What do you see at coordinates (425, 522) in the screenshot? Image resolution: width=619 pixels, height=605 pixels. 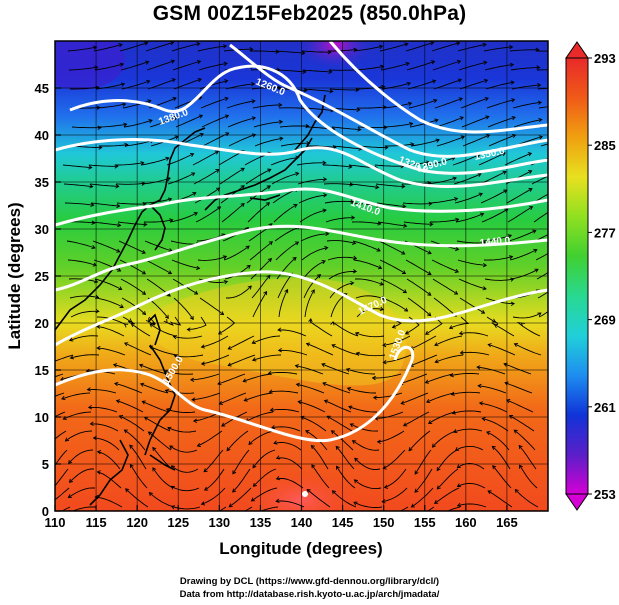 I see `x-tick-label: 155` at bounding box center [425, 522].